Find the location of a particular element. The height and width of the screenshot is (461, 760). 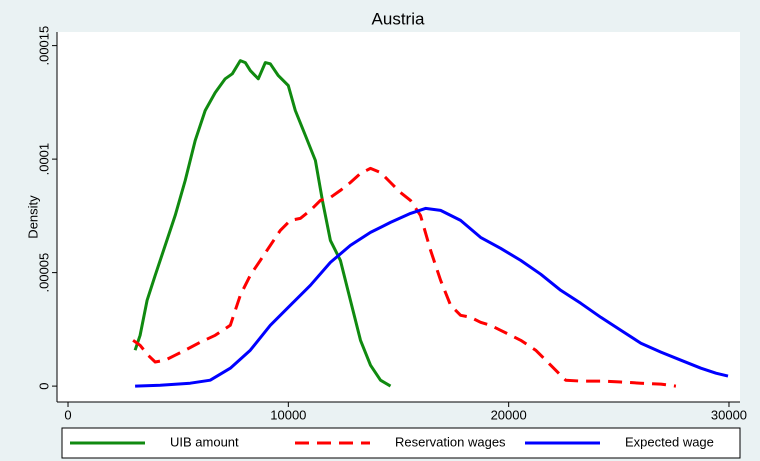

y-tick-label: .00005 is located at coordinates (43, 273).